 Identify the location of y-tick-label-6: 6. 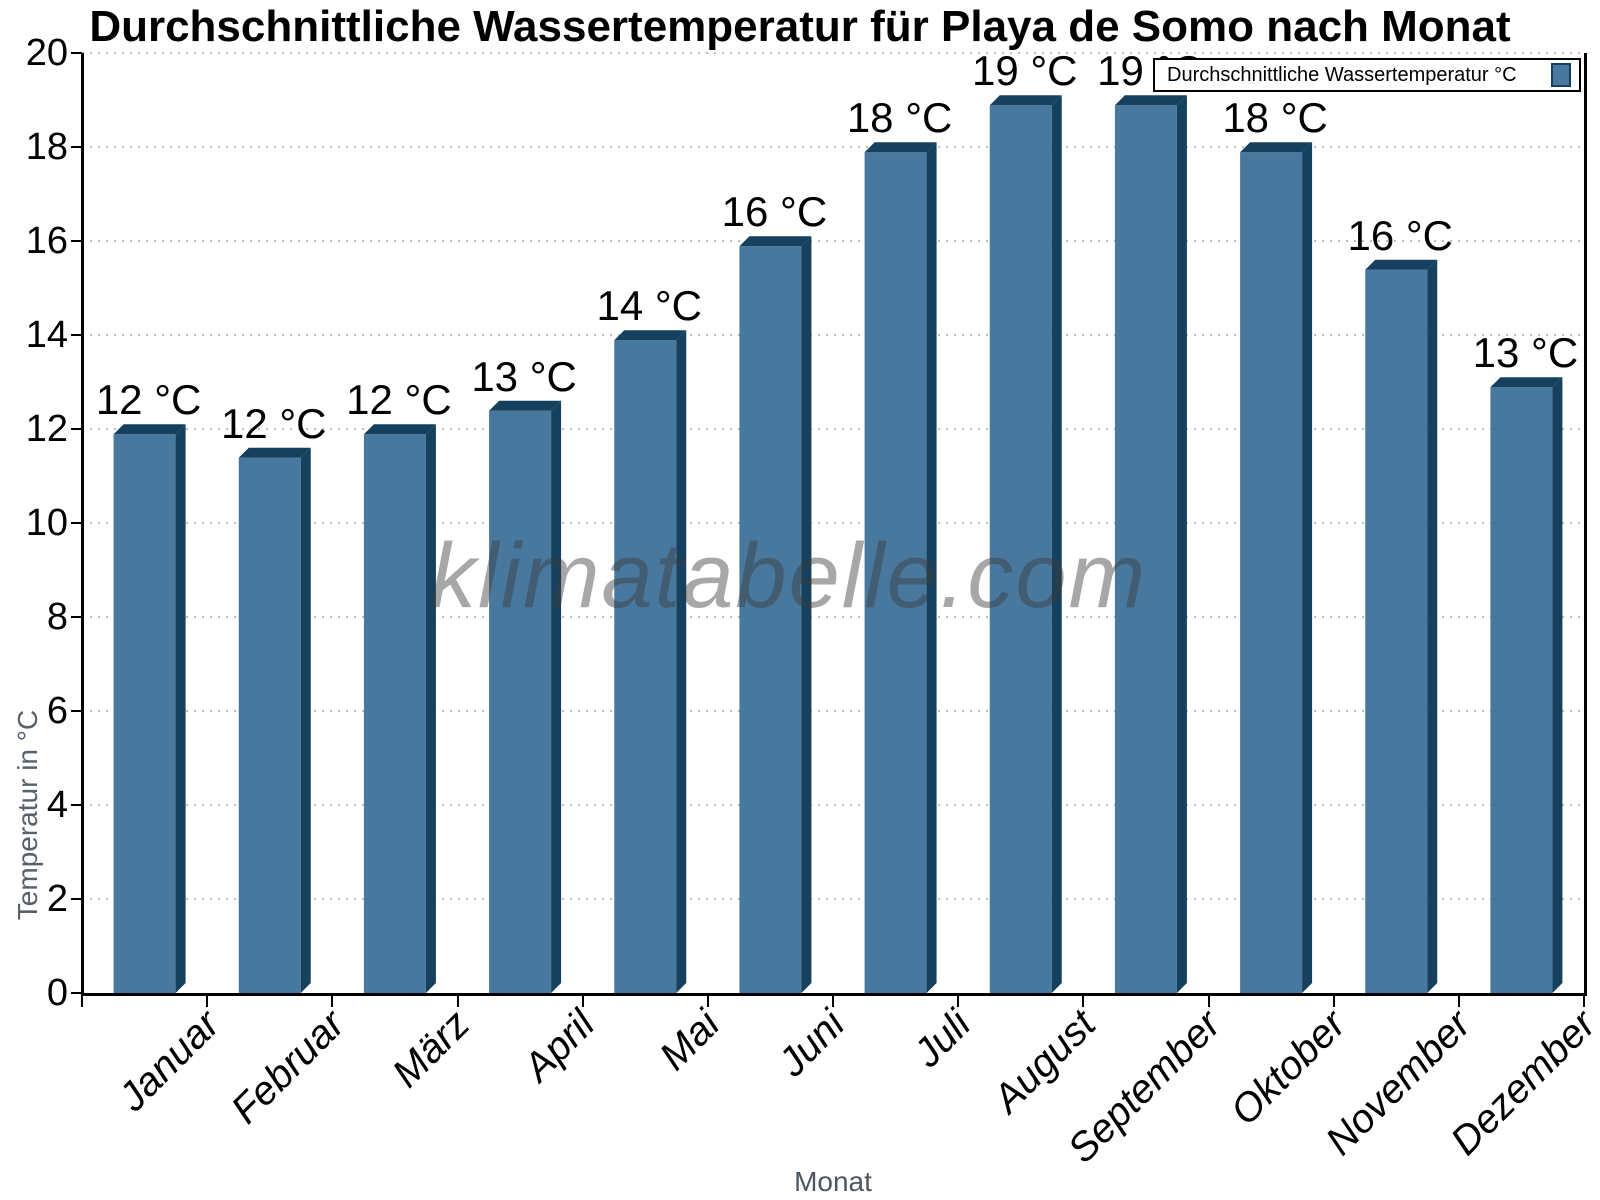
(57, 711).